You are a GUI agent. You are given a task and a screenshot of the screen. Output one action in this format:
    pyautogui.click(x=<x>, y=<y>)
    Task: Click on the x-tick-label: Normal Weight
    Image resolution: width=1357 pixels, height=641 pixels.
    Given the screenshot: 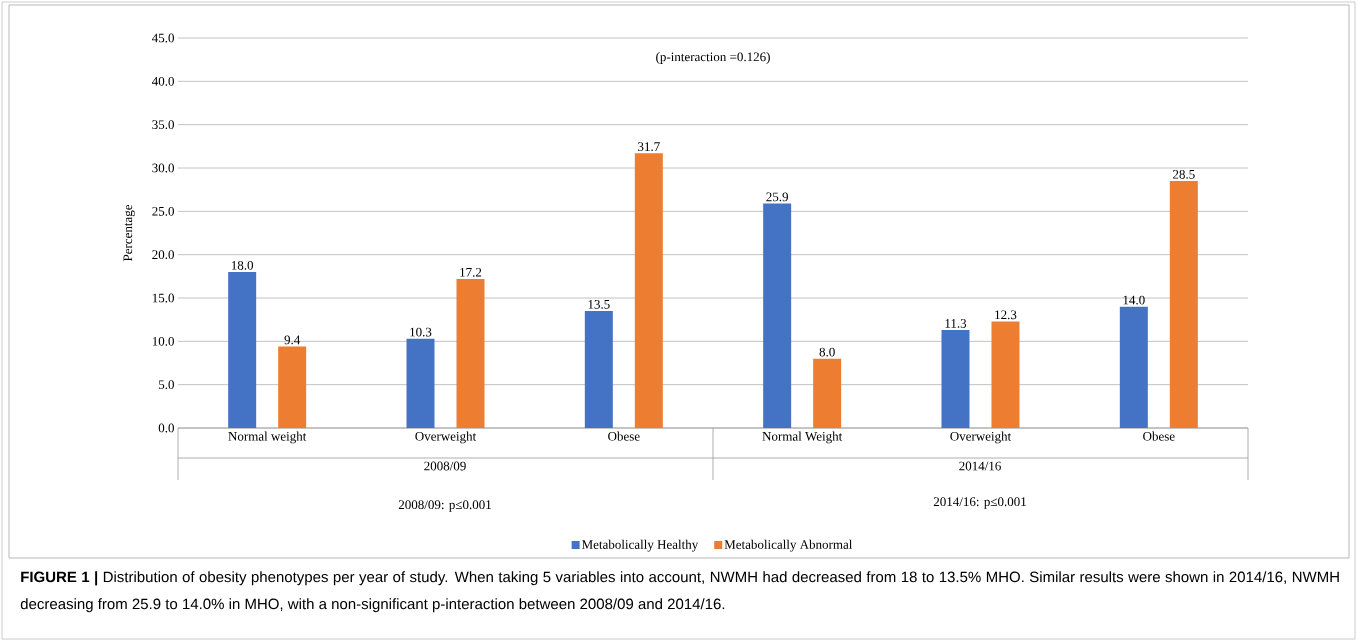 What is the action you would take?
    pyautogui.click(x=802, y=437)
    